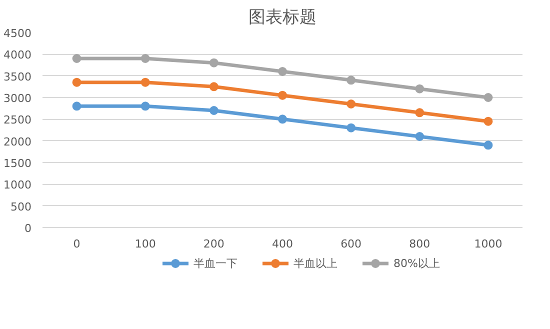 Image resolution: width=550 pixels, height=329 pixels. Describe the element at coordinates (282, 244) in the screenshot. I see `x-tick-label: 400` at that location.